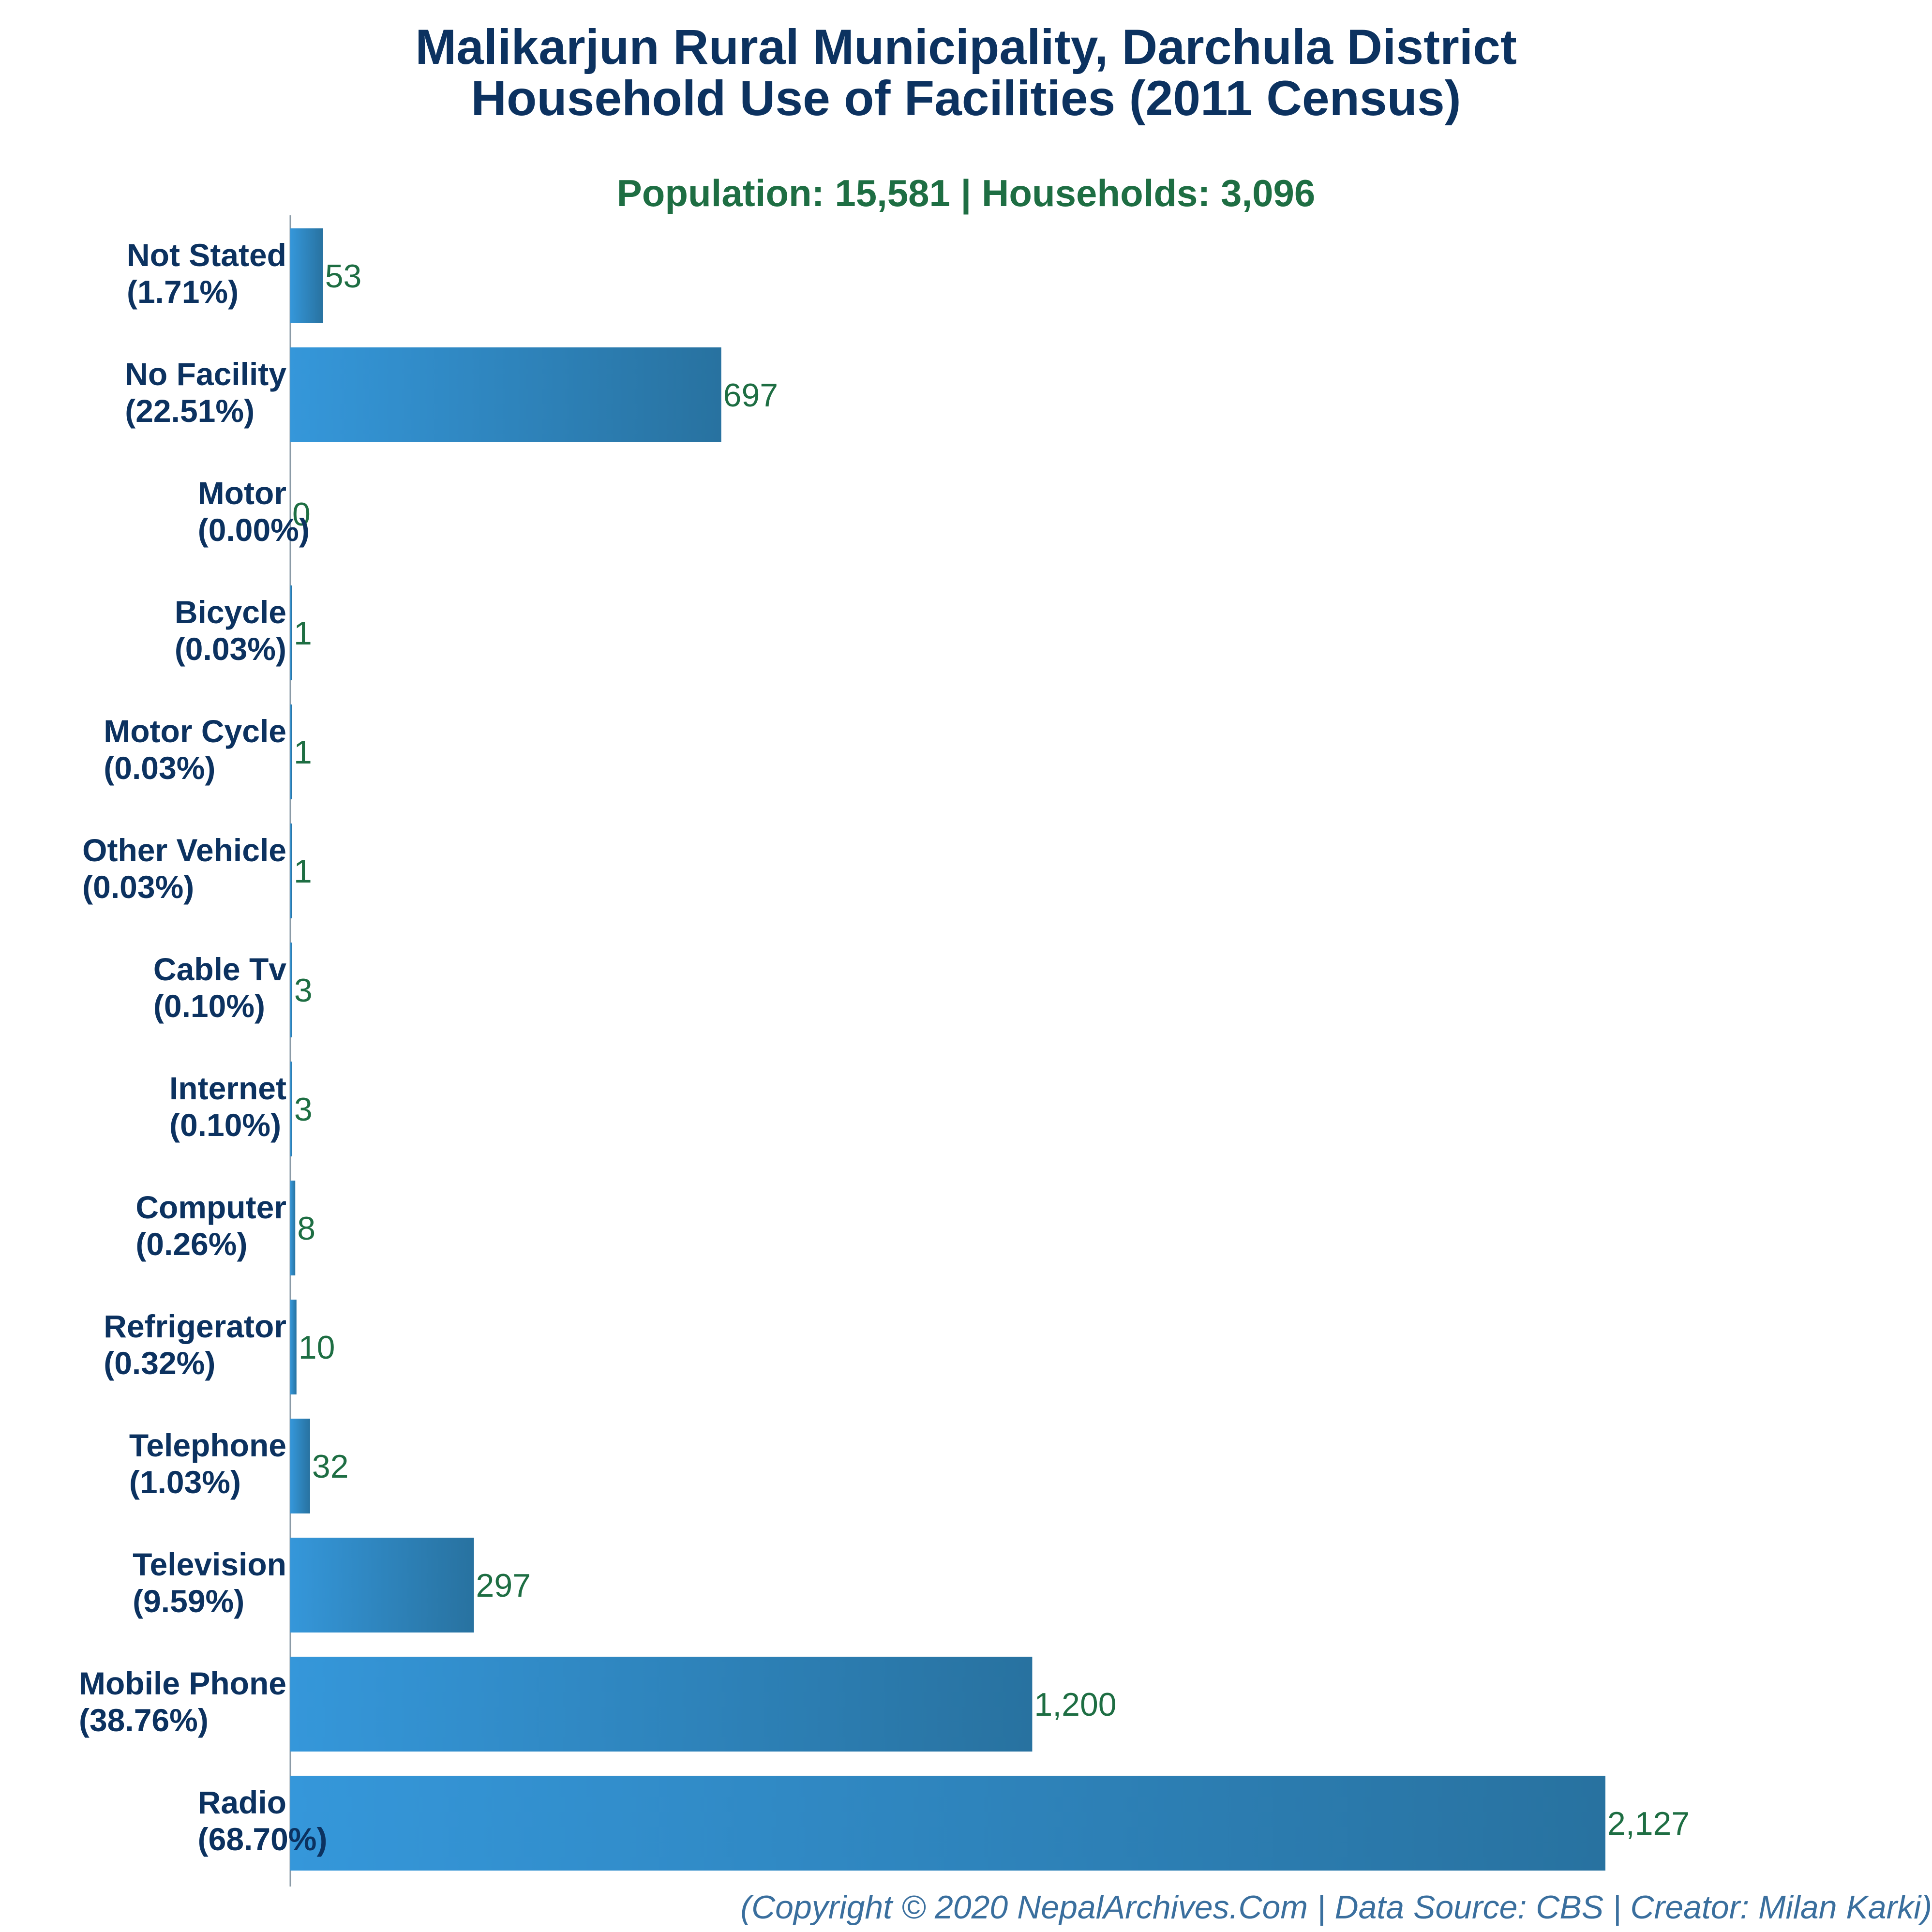 The height and width of the screenshot is (1932, 1932). What do you see at coordinates (503, 1585) in the screenshot?
I see `data-label: 297` at bounding box center [503, 1585].